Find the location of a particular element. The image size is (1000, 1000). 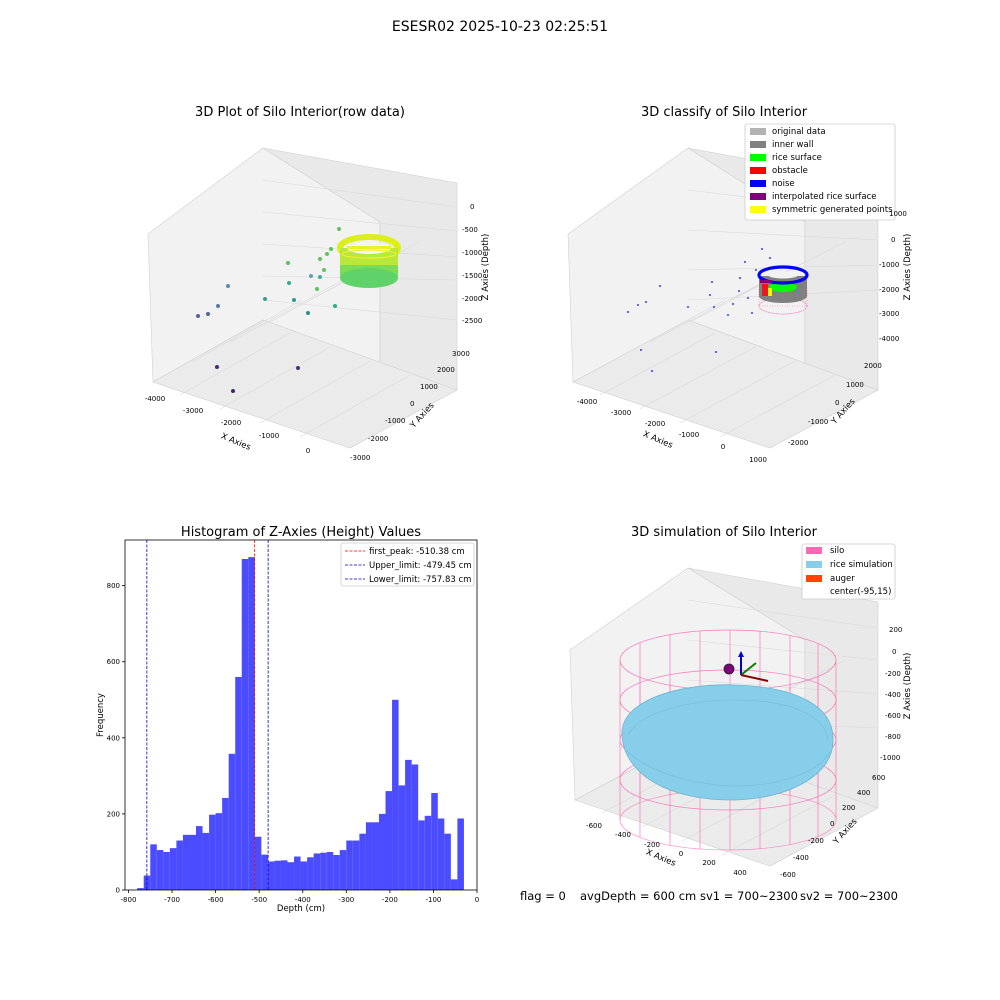

sim-ytick: 600 is located at coordinates (878, 778).